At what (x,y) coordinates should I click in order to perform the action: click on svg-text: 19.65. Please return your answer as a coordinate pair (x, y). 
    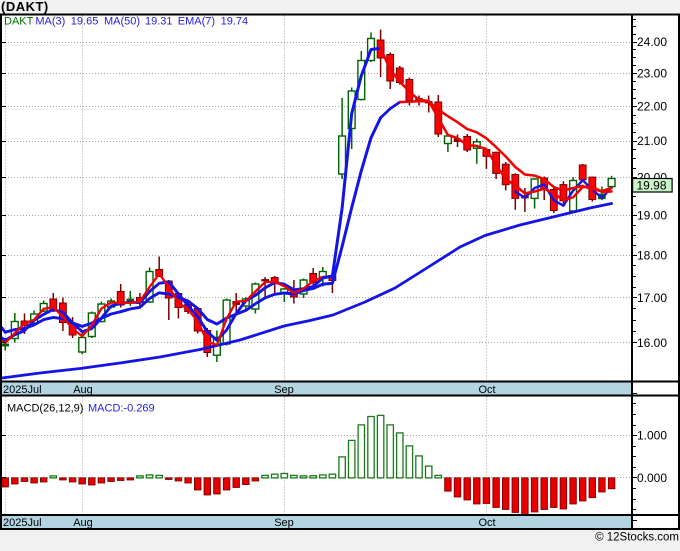
    Looking at the image, I should click on (85, 22).